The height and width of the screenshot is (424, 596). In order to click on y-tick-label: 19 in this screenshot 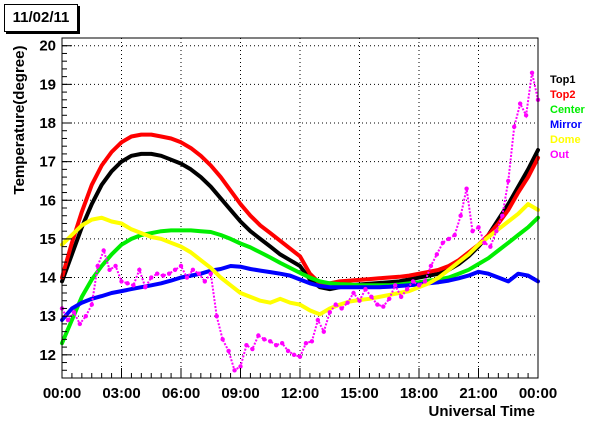, I will do `click(47, 84)`.